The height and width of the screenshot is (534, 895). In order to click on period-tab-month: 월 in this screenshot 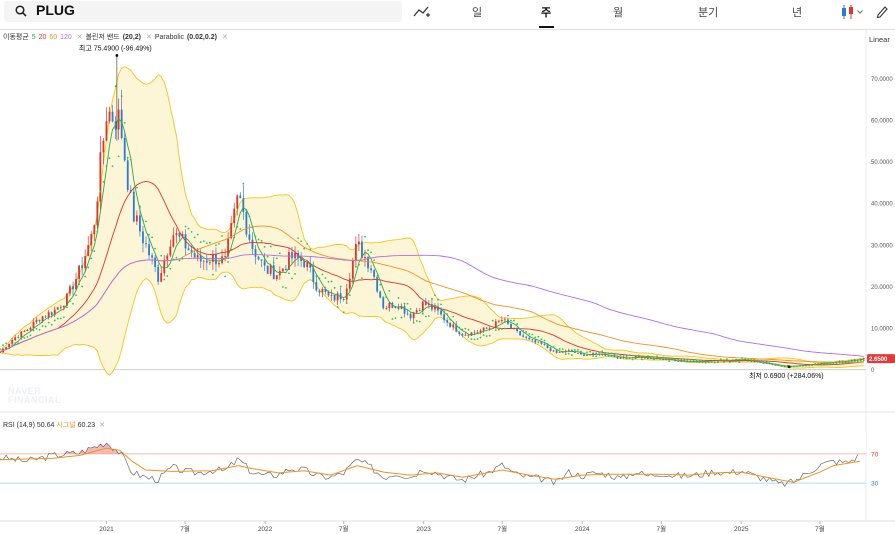, I will do `click(618, 13)`.